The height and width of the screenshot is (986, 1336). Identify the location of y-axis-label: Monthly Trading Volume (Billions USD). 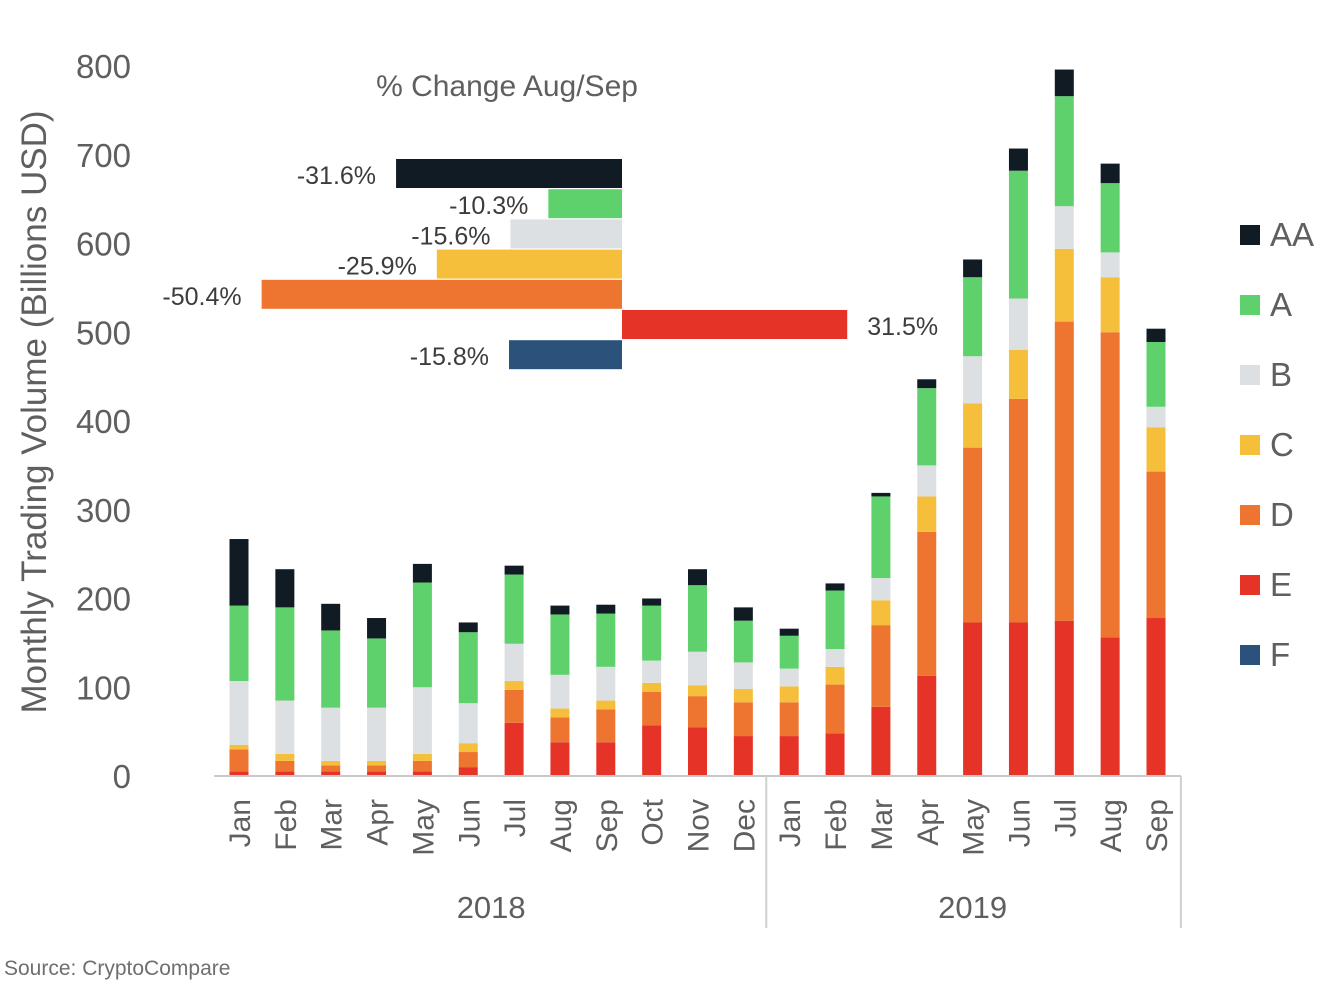
(34, 411).